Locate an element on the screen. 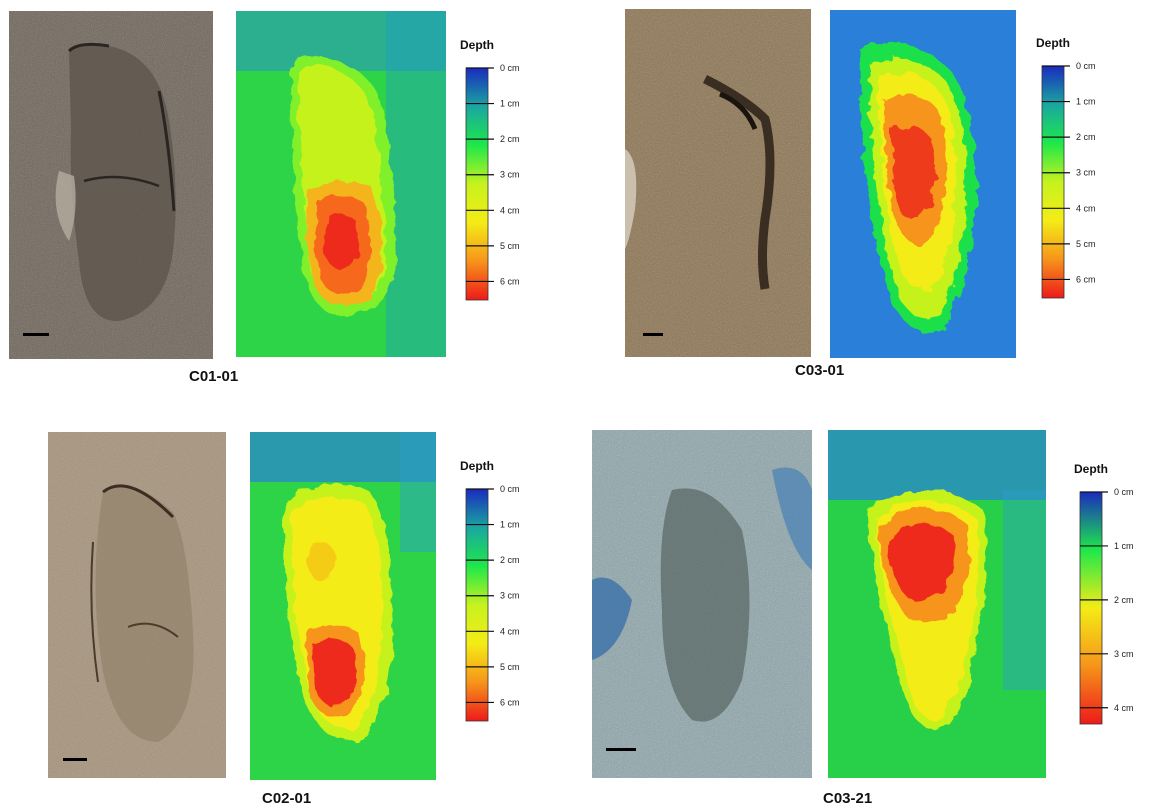 The height and width of the screenshot is (811, 1155). depth-legend: Depth 0 cm 1 cm 2 cm 3 cm 4 cm is located at coordinates (1114, 597).